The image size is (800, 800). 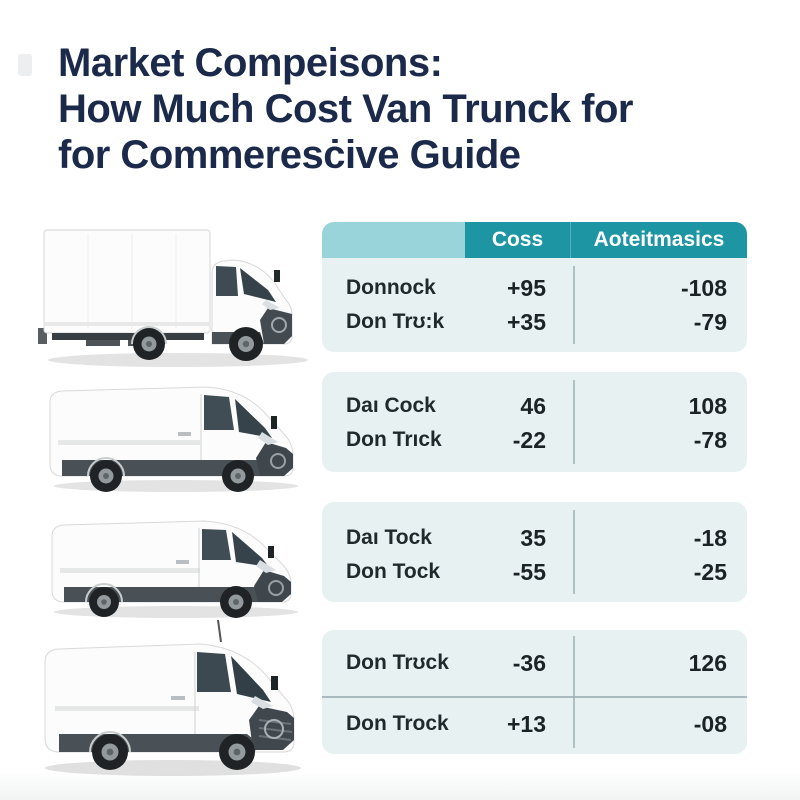 What do you see at coordinates (391, 287) in the screenshot?
I see `row-label: Donnock` at bounding box center [391, 287].